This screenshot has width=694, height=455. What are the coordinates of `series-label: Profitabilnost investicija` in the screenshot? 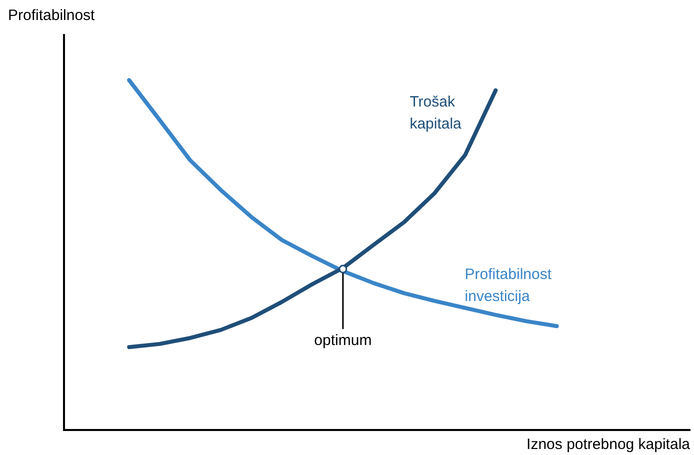 It's located at (508, 286).